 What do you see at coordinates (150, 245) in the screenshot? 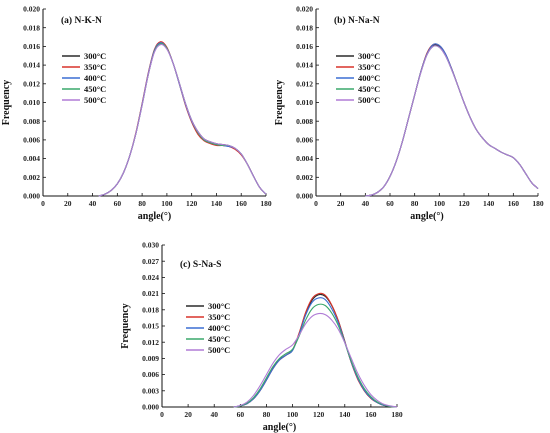
I see `y-tick-label: 0.030` at bounding box center [150, 245].